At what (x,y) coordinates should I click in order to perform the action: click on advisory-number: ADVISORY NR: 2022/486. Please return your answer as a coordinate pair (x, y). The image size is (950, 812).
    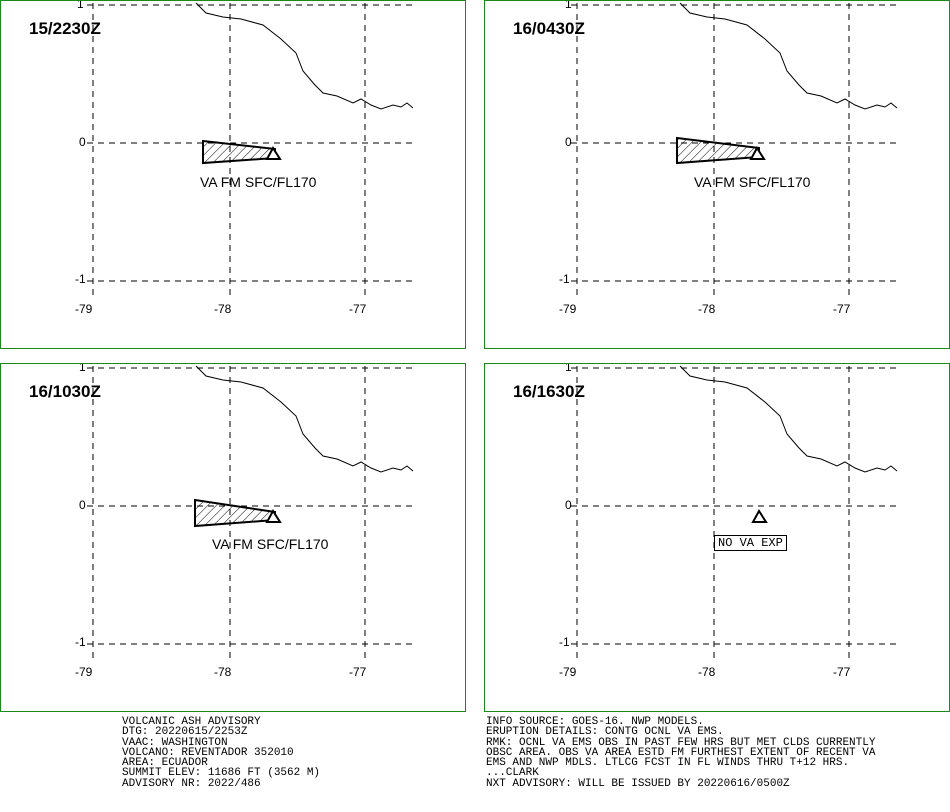
    Looking at the image, I should click on (191, 783).